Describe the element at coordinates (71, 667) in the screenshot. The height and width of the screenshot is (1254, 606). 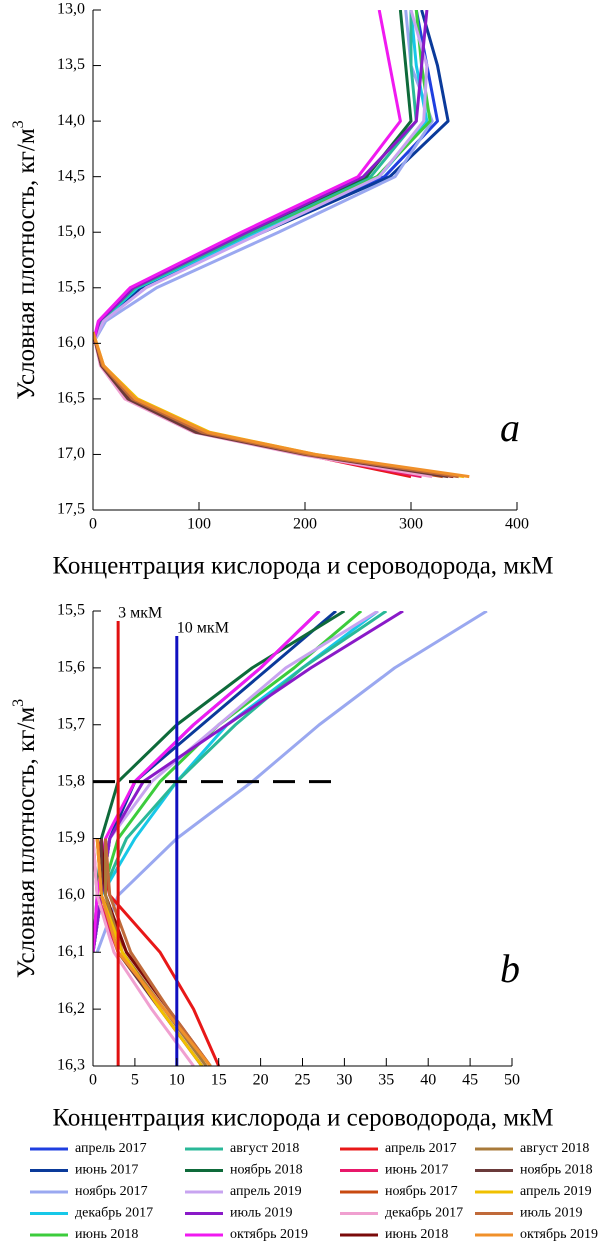
I see `y-tick-label: 15,6` at that location.